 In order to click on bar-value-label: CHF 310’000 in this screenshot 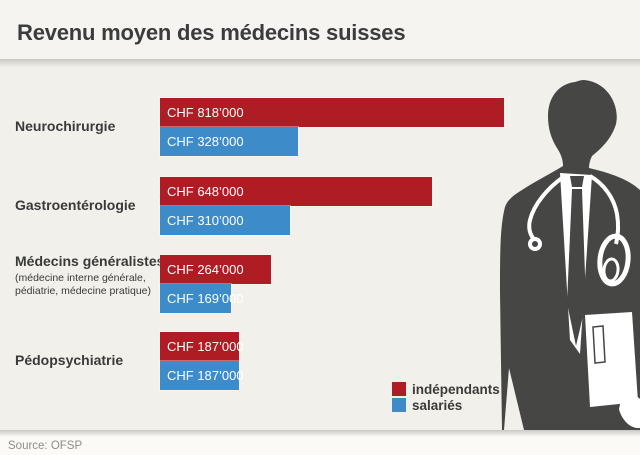, I will do `click(205, 220)`.